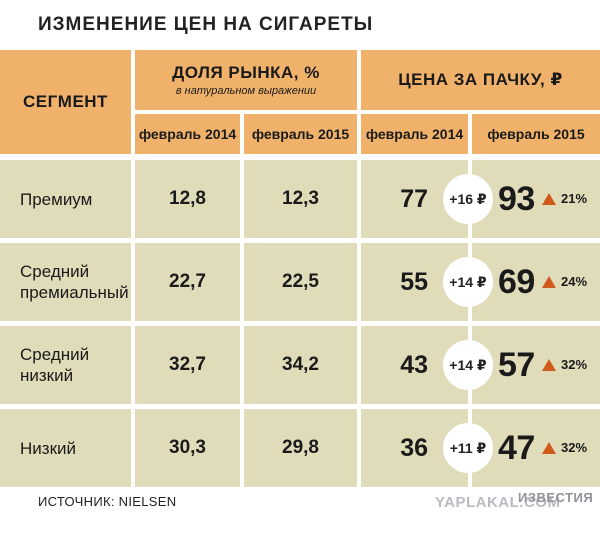  I want to click on share-2014: 32,7, so click(187, 365).